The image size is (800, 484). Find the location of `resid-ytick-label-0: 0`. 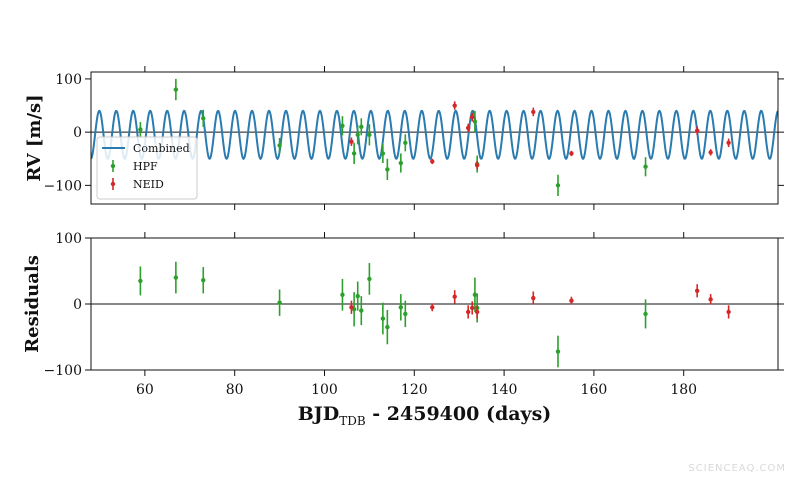

resid-ytick-label-0: 0 is located at coordinates (77, 305).